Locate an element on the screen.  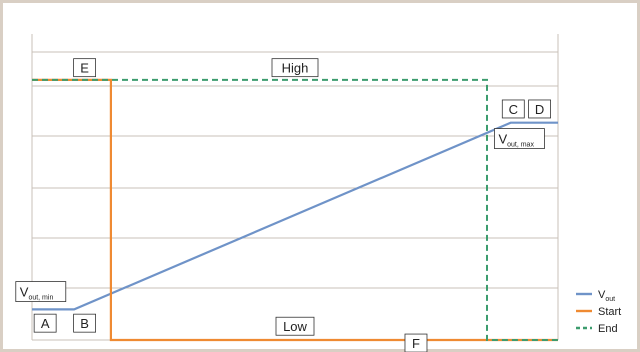
label-f: F is located at coordinates (416, 342).